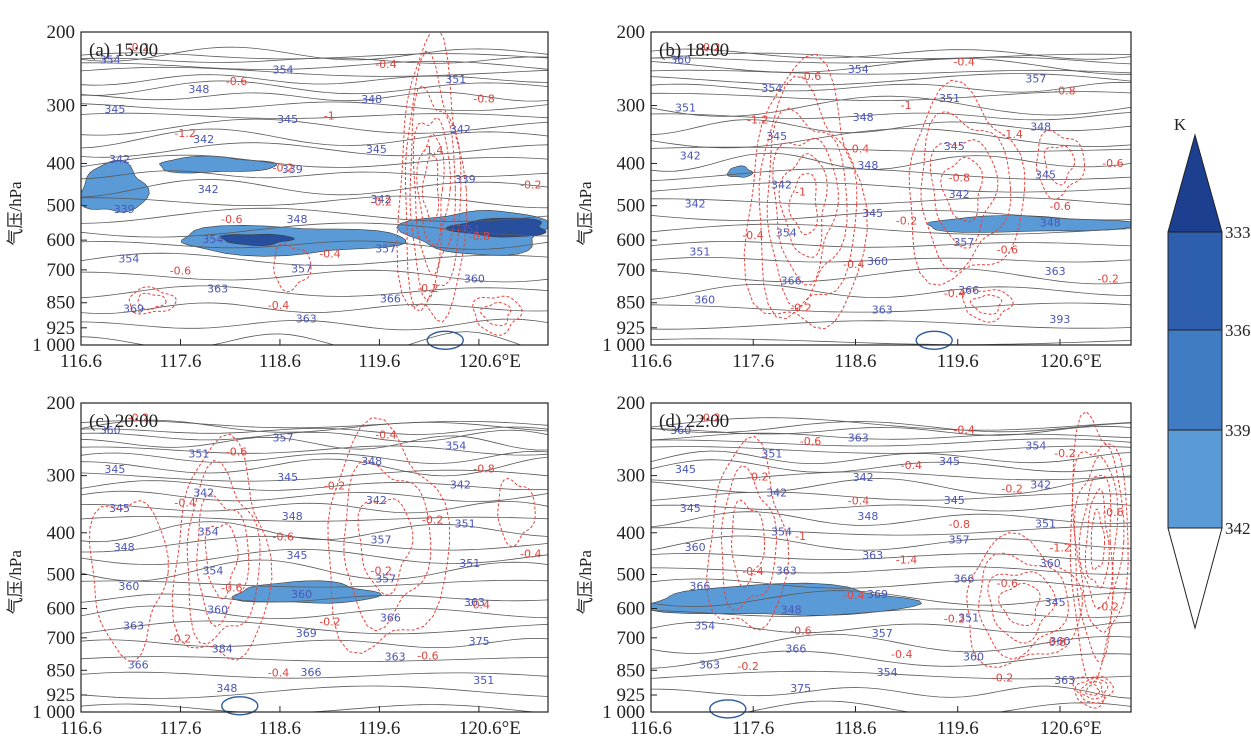 The image size is (1251, 754). Describe the element at coordinates (1195, 380) in the screenshot. I see `colorbar-segment` at that location.